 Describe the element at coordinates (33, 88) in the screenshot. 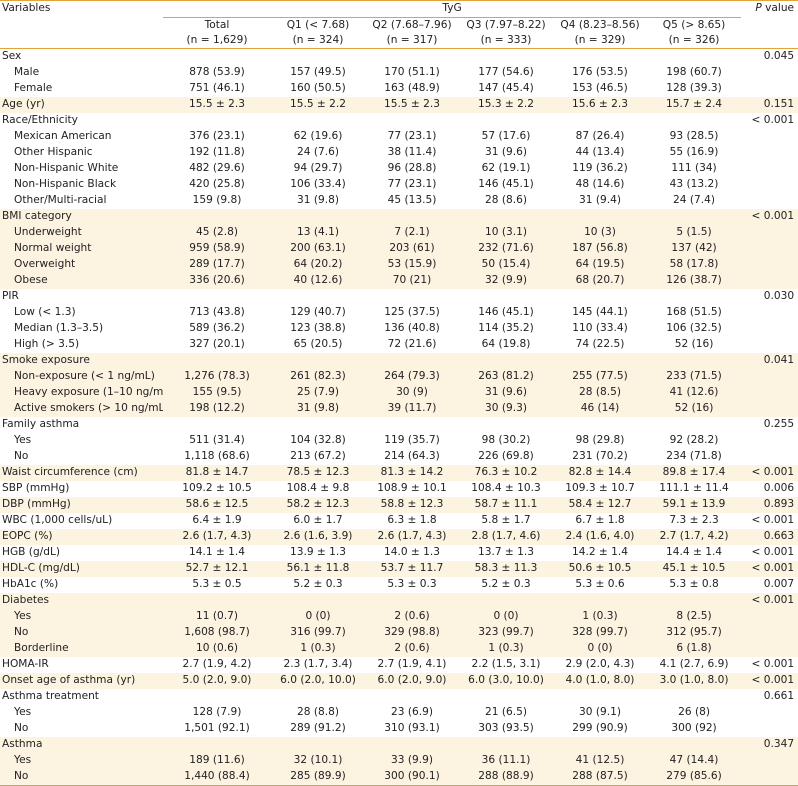

I see `row-label: Female` at that location.